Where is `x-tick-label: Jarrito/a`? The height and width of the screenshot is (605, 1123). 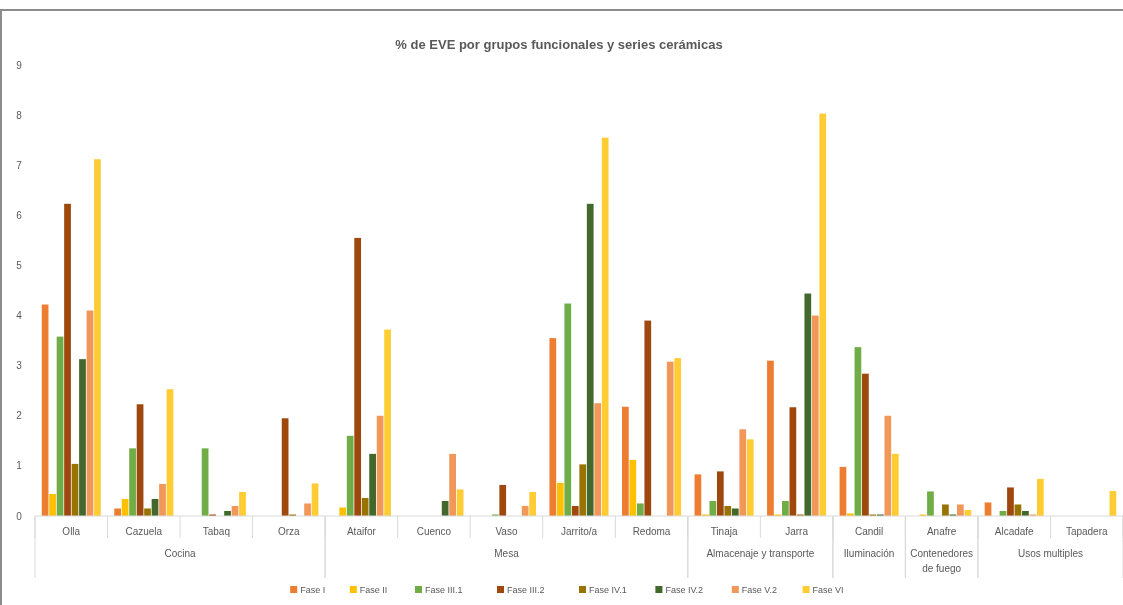
x-tick-label: Jarrito/a is located at coordinates (579, 531).